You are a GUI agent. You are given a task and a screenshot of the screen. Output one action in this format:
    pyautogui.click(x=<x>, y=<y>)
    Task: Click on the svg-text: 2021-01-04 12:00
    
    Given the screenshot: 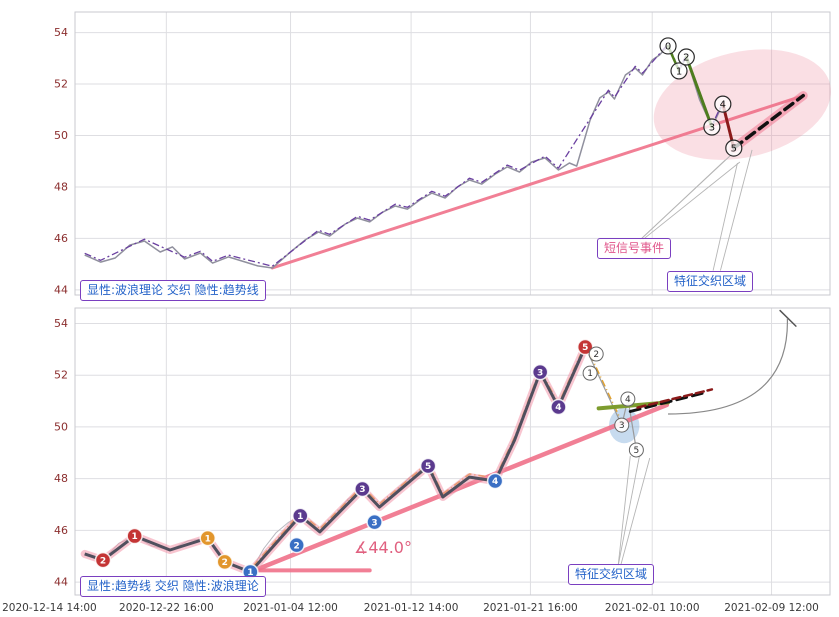 What is the action you would take?
    pyautogui.click(x=290, y=608)
    